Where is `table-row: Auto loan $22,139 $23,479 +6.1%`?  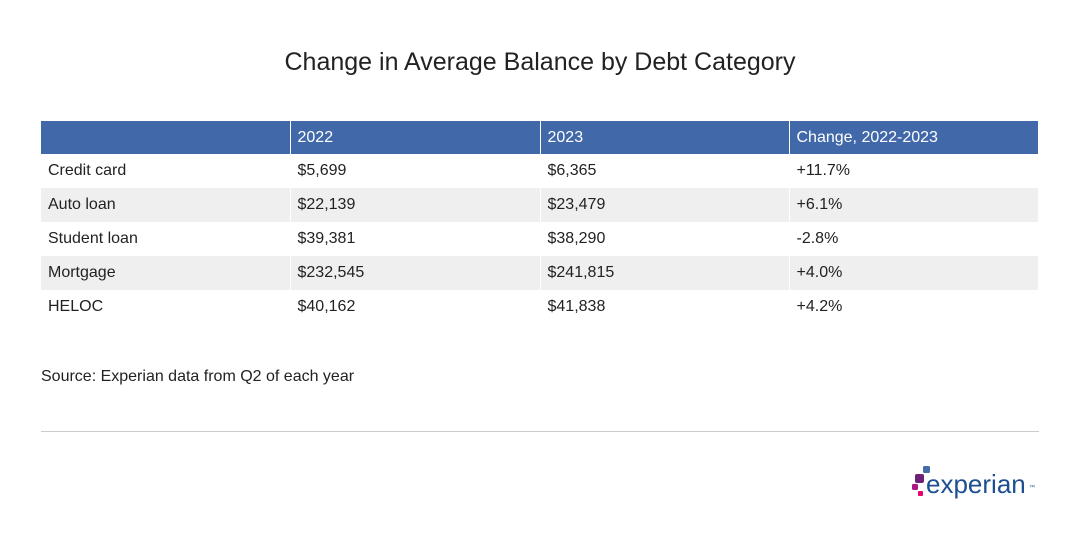 table-row: Auto loan $22,139 $23,479 +6.1% is located at coordinates (539, 205).